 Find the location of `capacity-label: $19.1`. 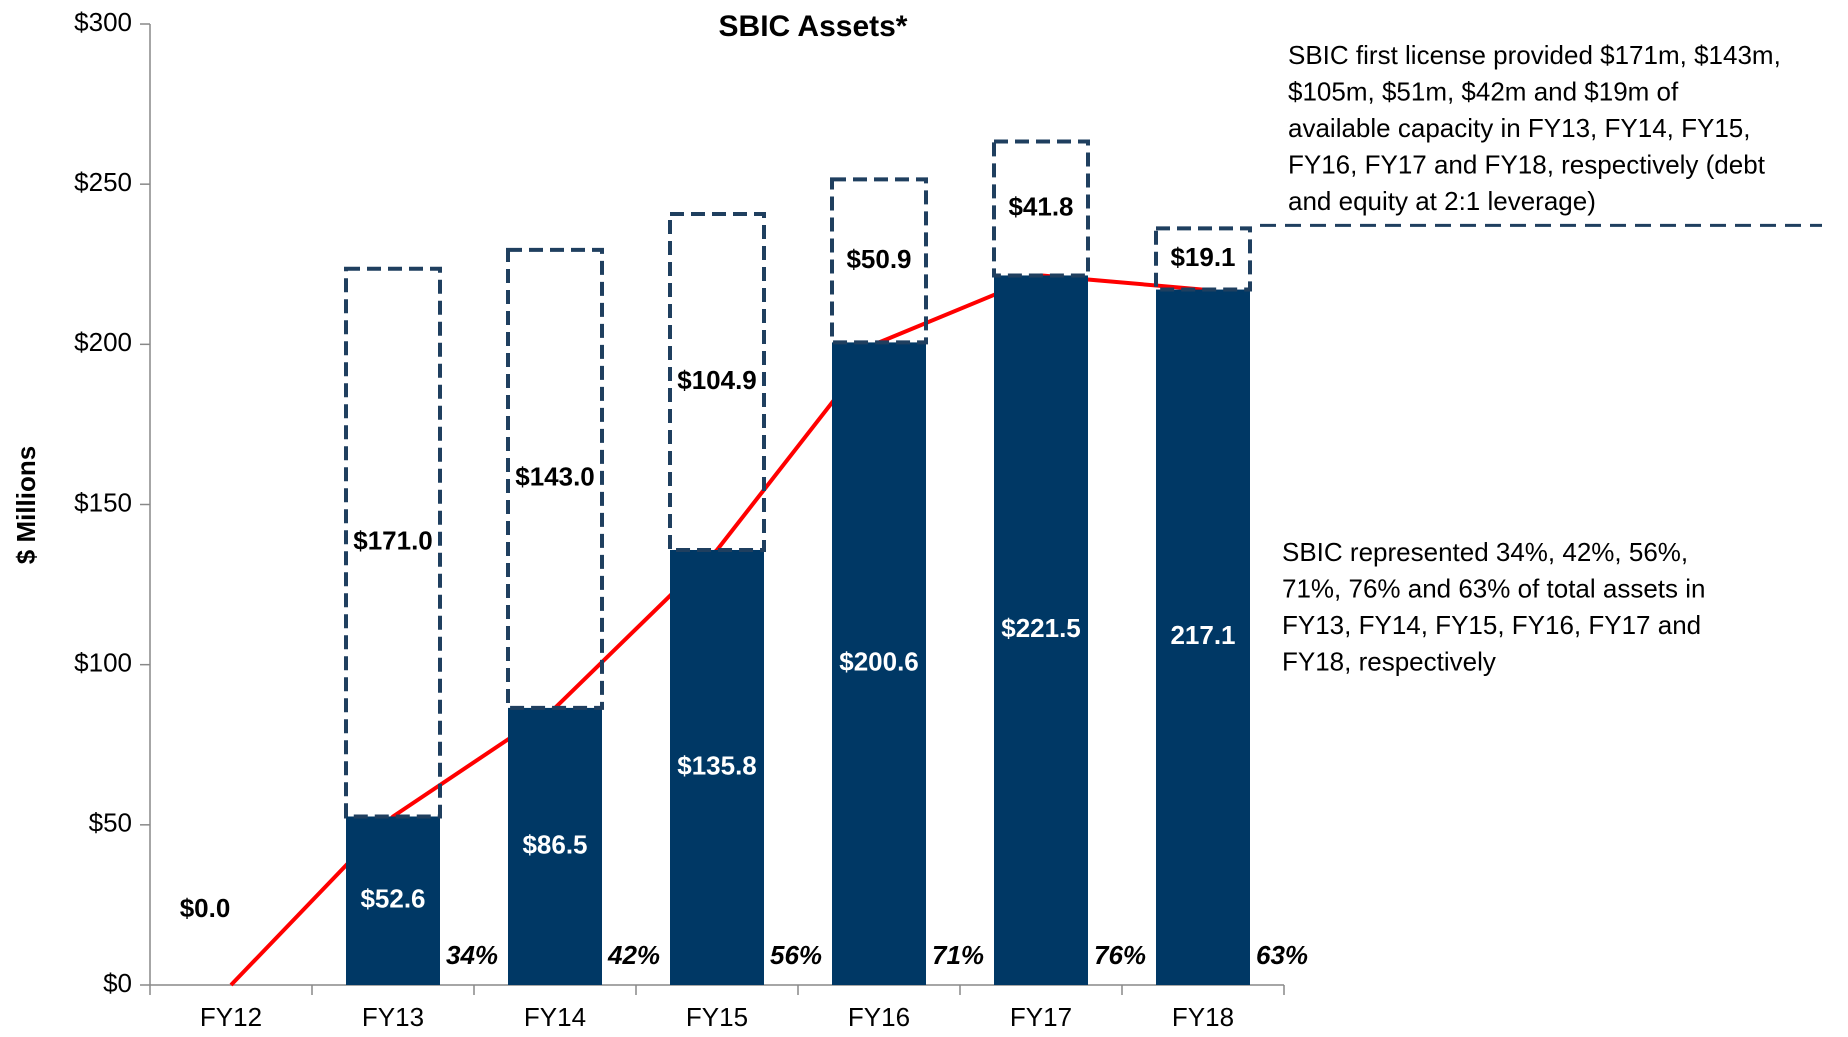

capacity-label: $19.1 is located at coordinates (1202, 257).